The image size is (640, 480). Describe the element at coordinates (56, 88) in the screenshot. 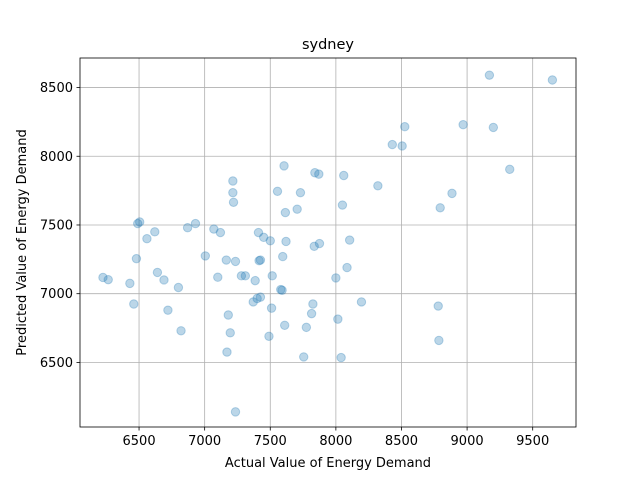

I see `y-tick-label: 8500` at that location.